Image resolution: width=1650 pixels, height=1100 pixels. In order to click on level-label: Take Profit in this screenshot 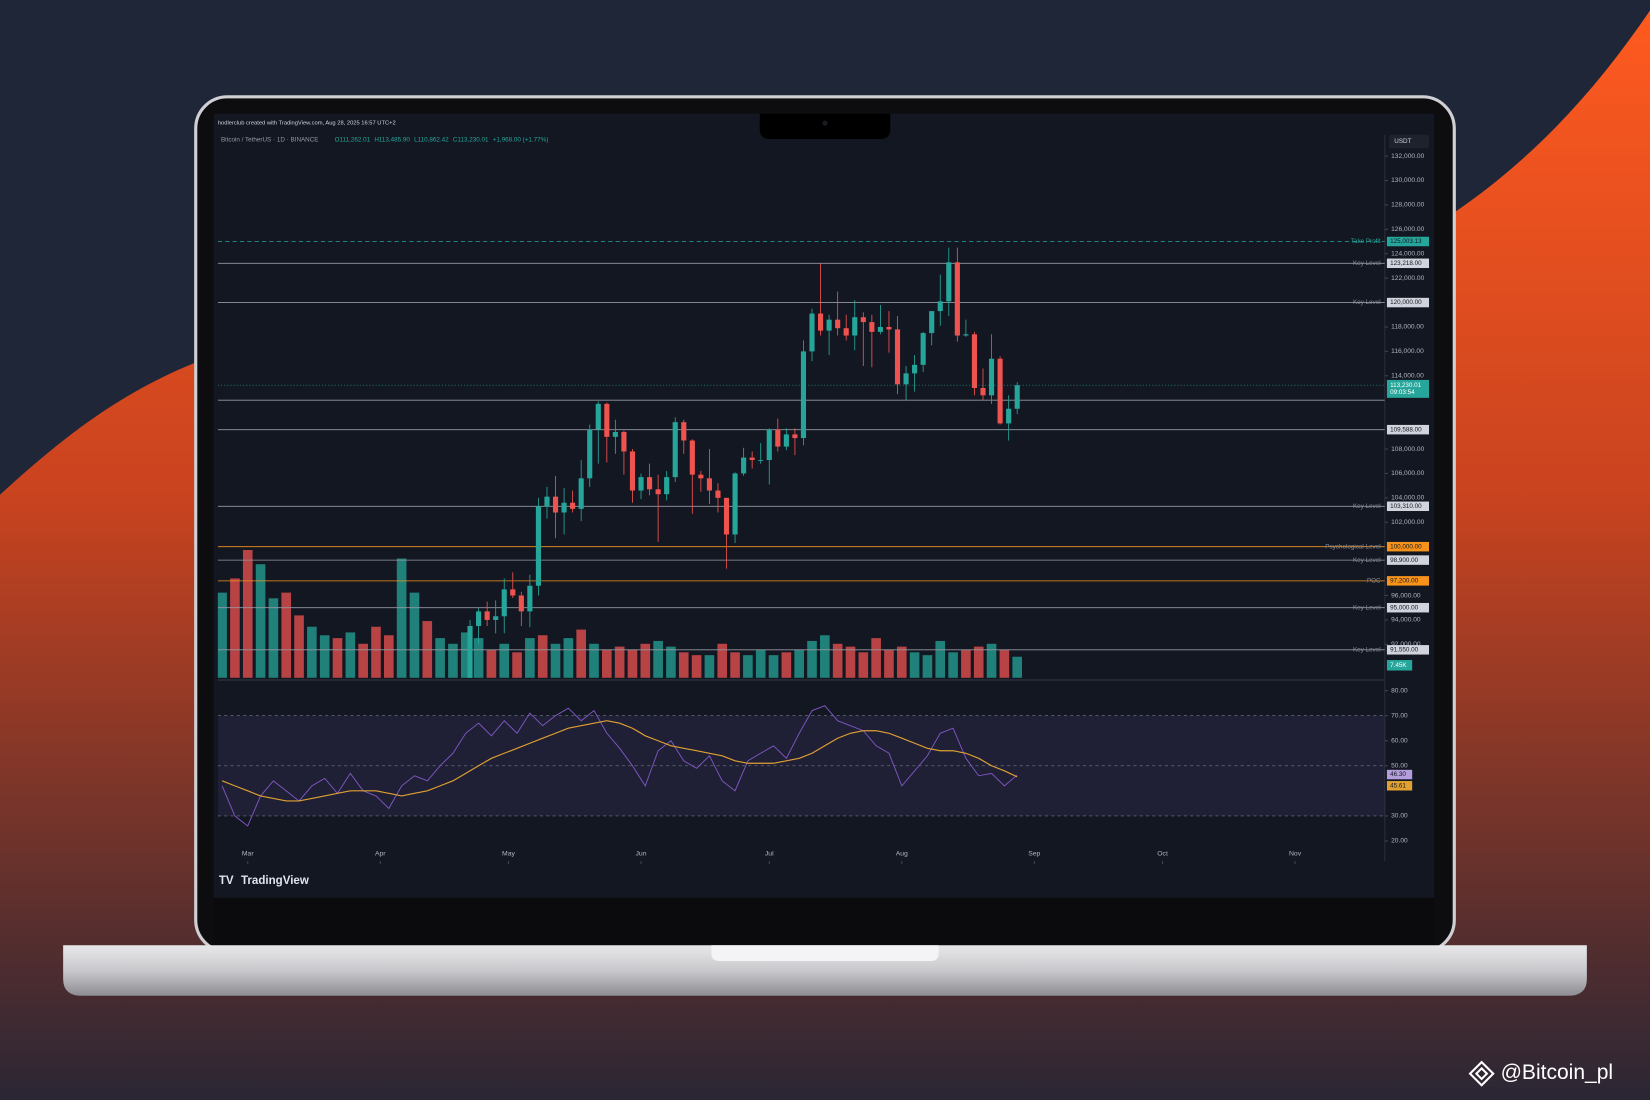, I will do `click(1366, 241)`.